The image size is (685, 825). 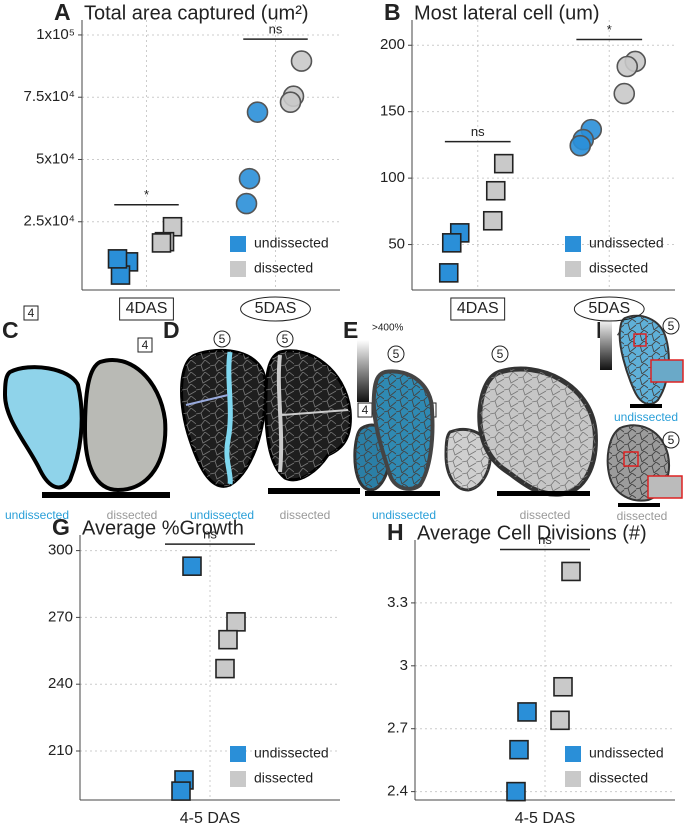 What do you see at coordinates (55, 158) in the screenshot?
I see `y-tick-label: 5x10⁴` at bounding box center [55, 158].